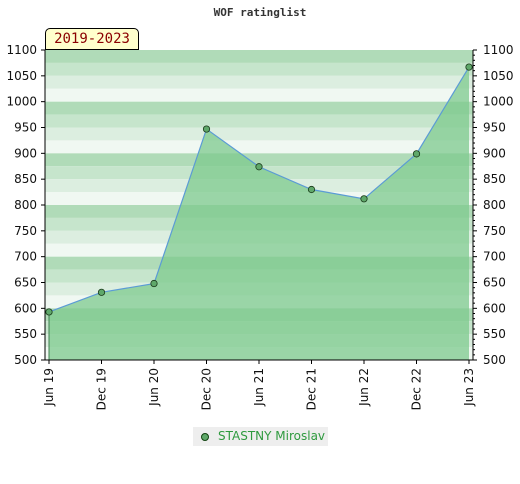  Describe the element at coordinates (469, 387) in the screenshot. I see `x-tick-label: Jun 23` at that location.